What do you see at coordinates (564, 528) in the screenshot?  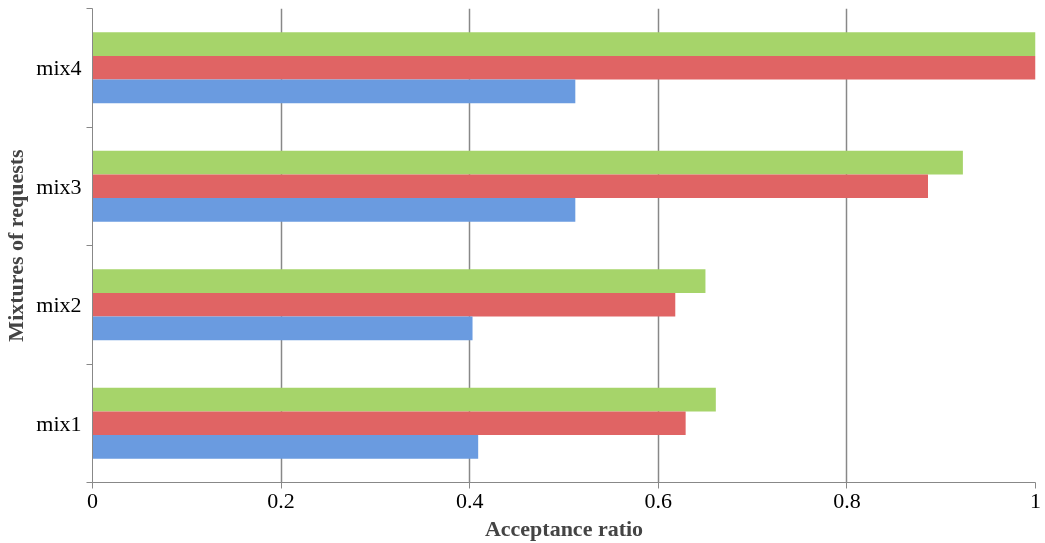 I see `x-axis-title: Acceptance ratio` at bounding box center [564, 528].